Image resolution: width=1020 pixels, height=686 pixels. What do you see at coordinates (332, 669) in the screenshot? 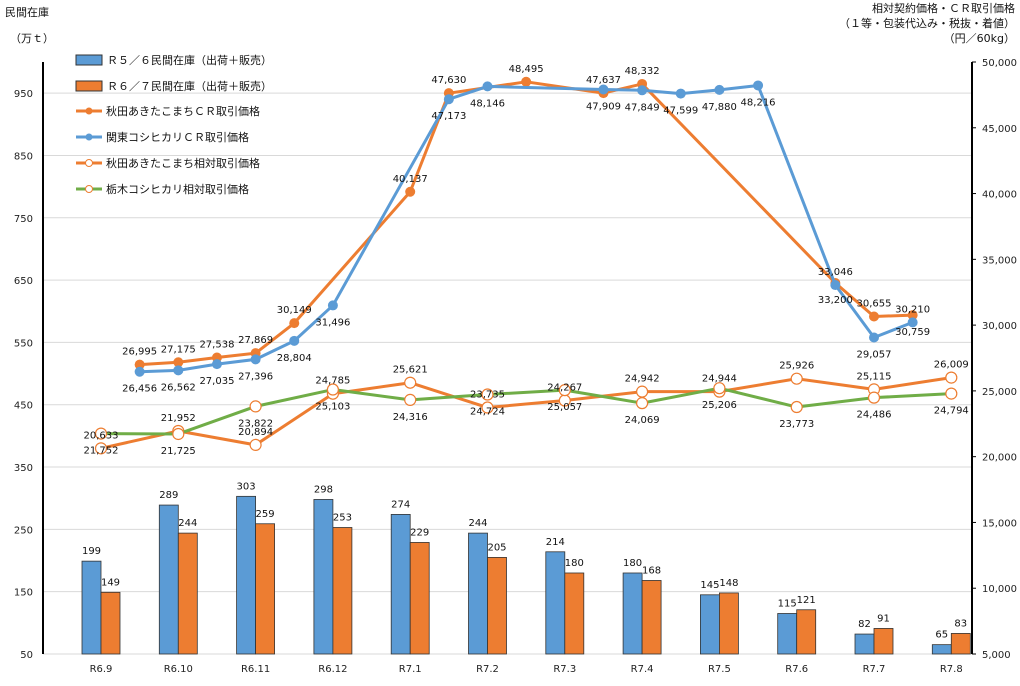
I see `x-tick-label: R6.12` at bounding box center [332, 669].